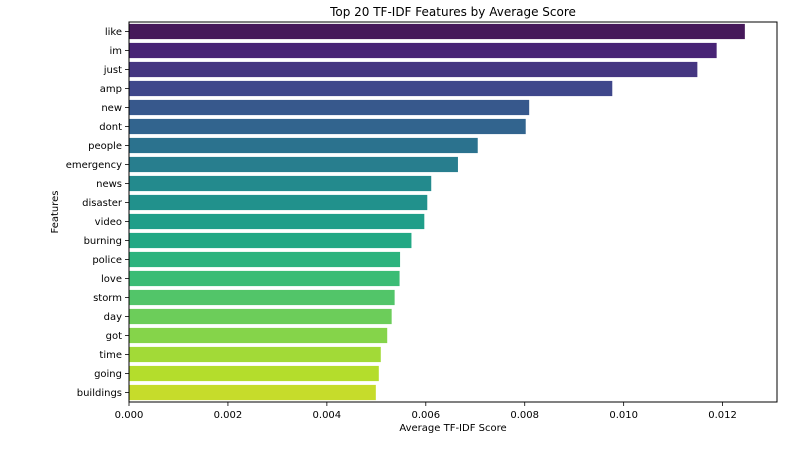 Image resolution: width=795 pixels, height=458 pixels. What do you see at coordinates (327, 415) in the screenshot?
I see `x-tick-label: 0.004` at bounding box center [327, 415].